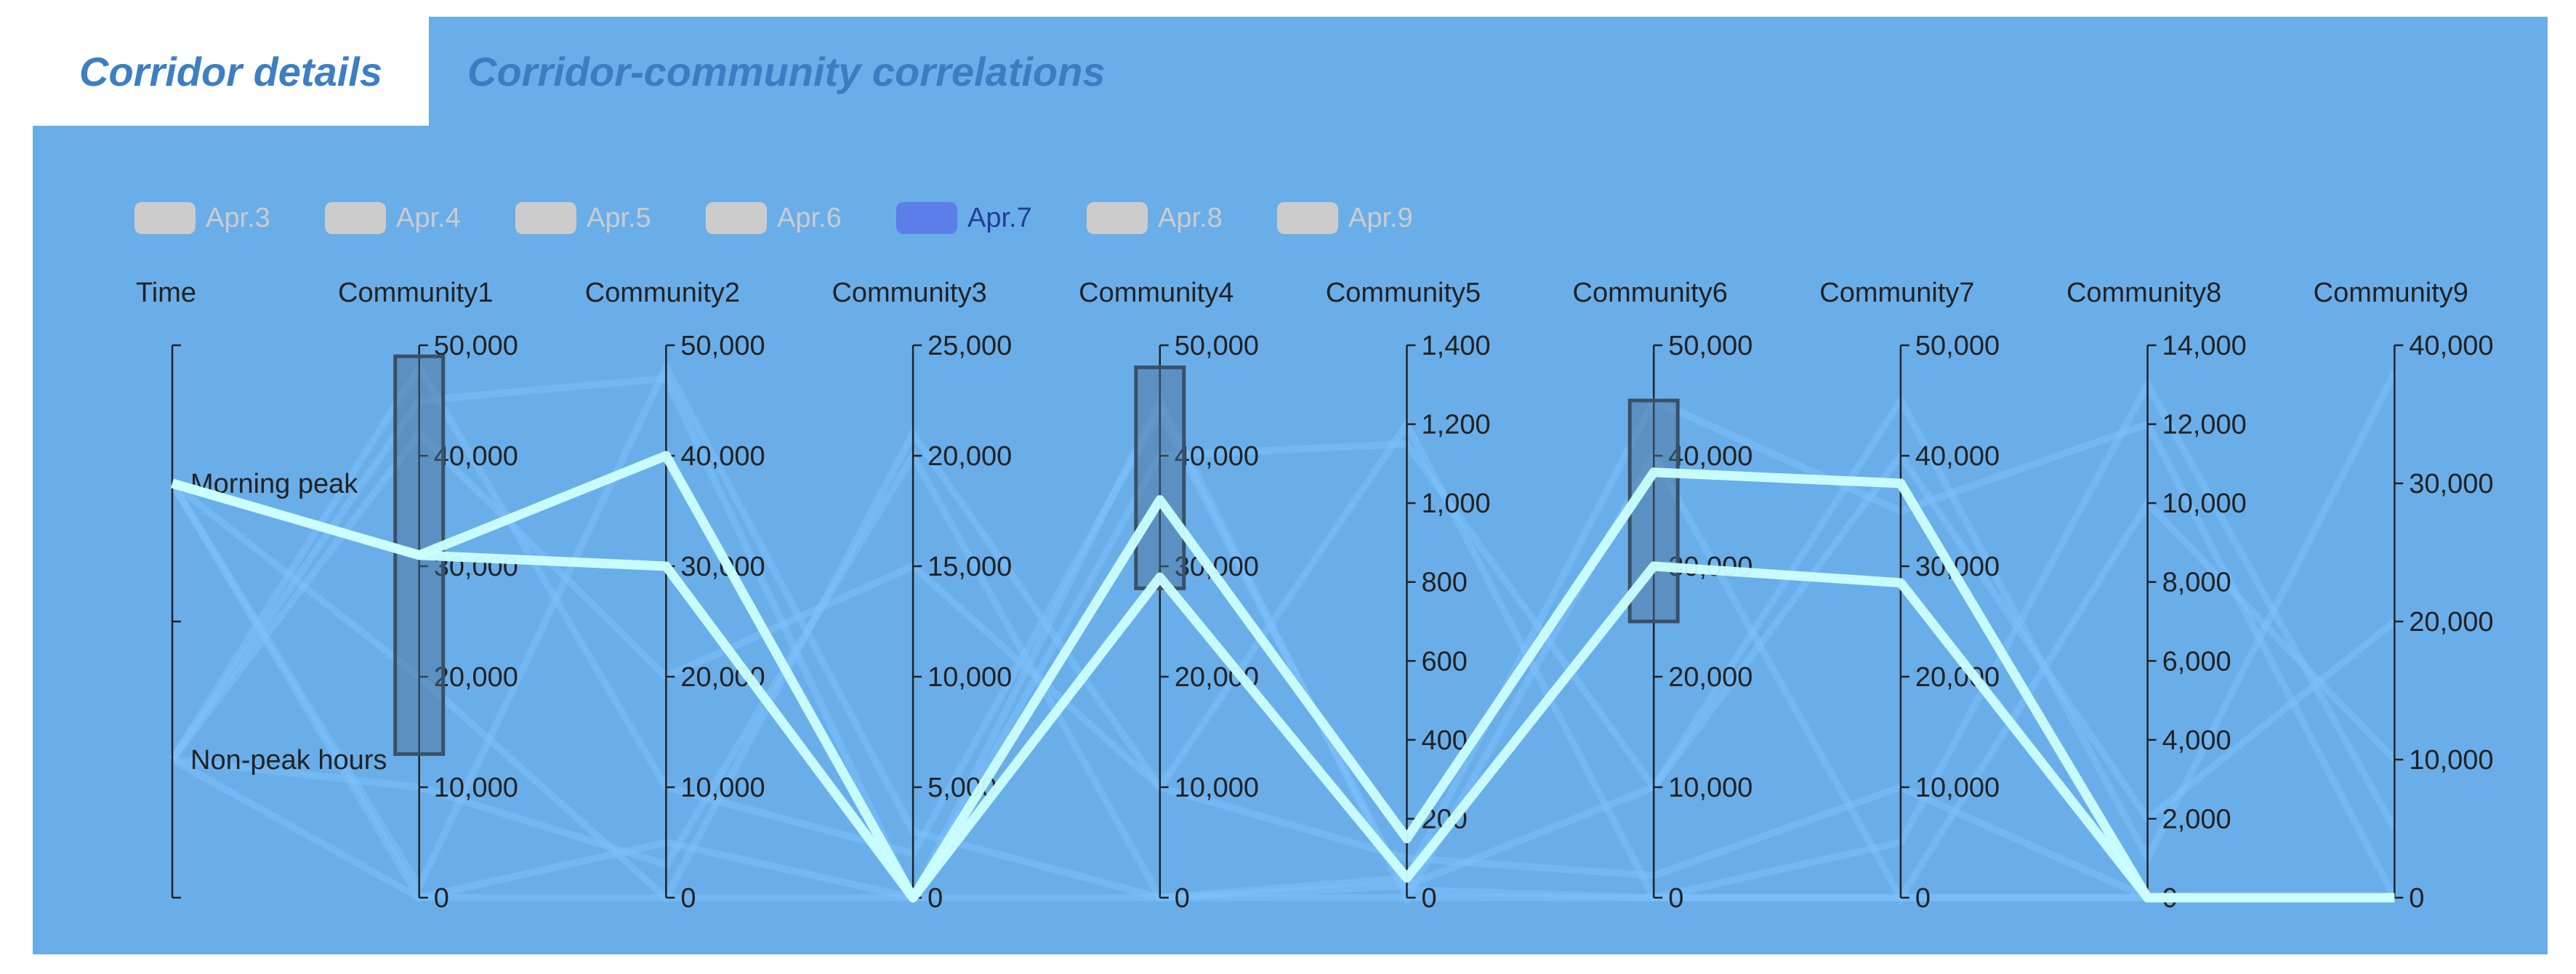  I want to click on legend-label: Apr.4, so click(428, 218).